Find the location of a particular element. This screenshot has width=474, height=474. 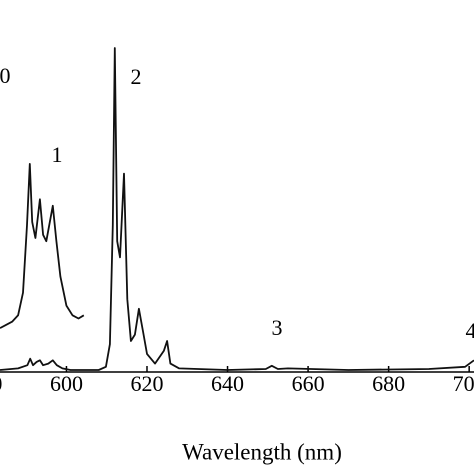

x-tick-label: 580 is located at coordinates (1, 383).